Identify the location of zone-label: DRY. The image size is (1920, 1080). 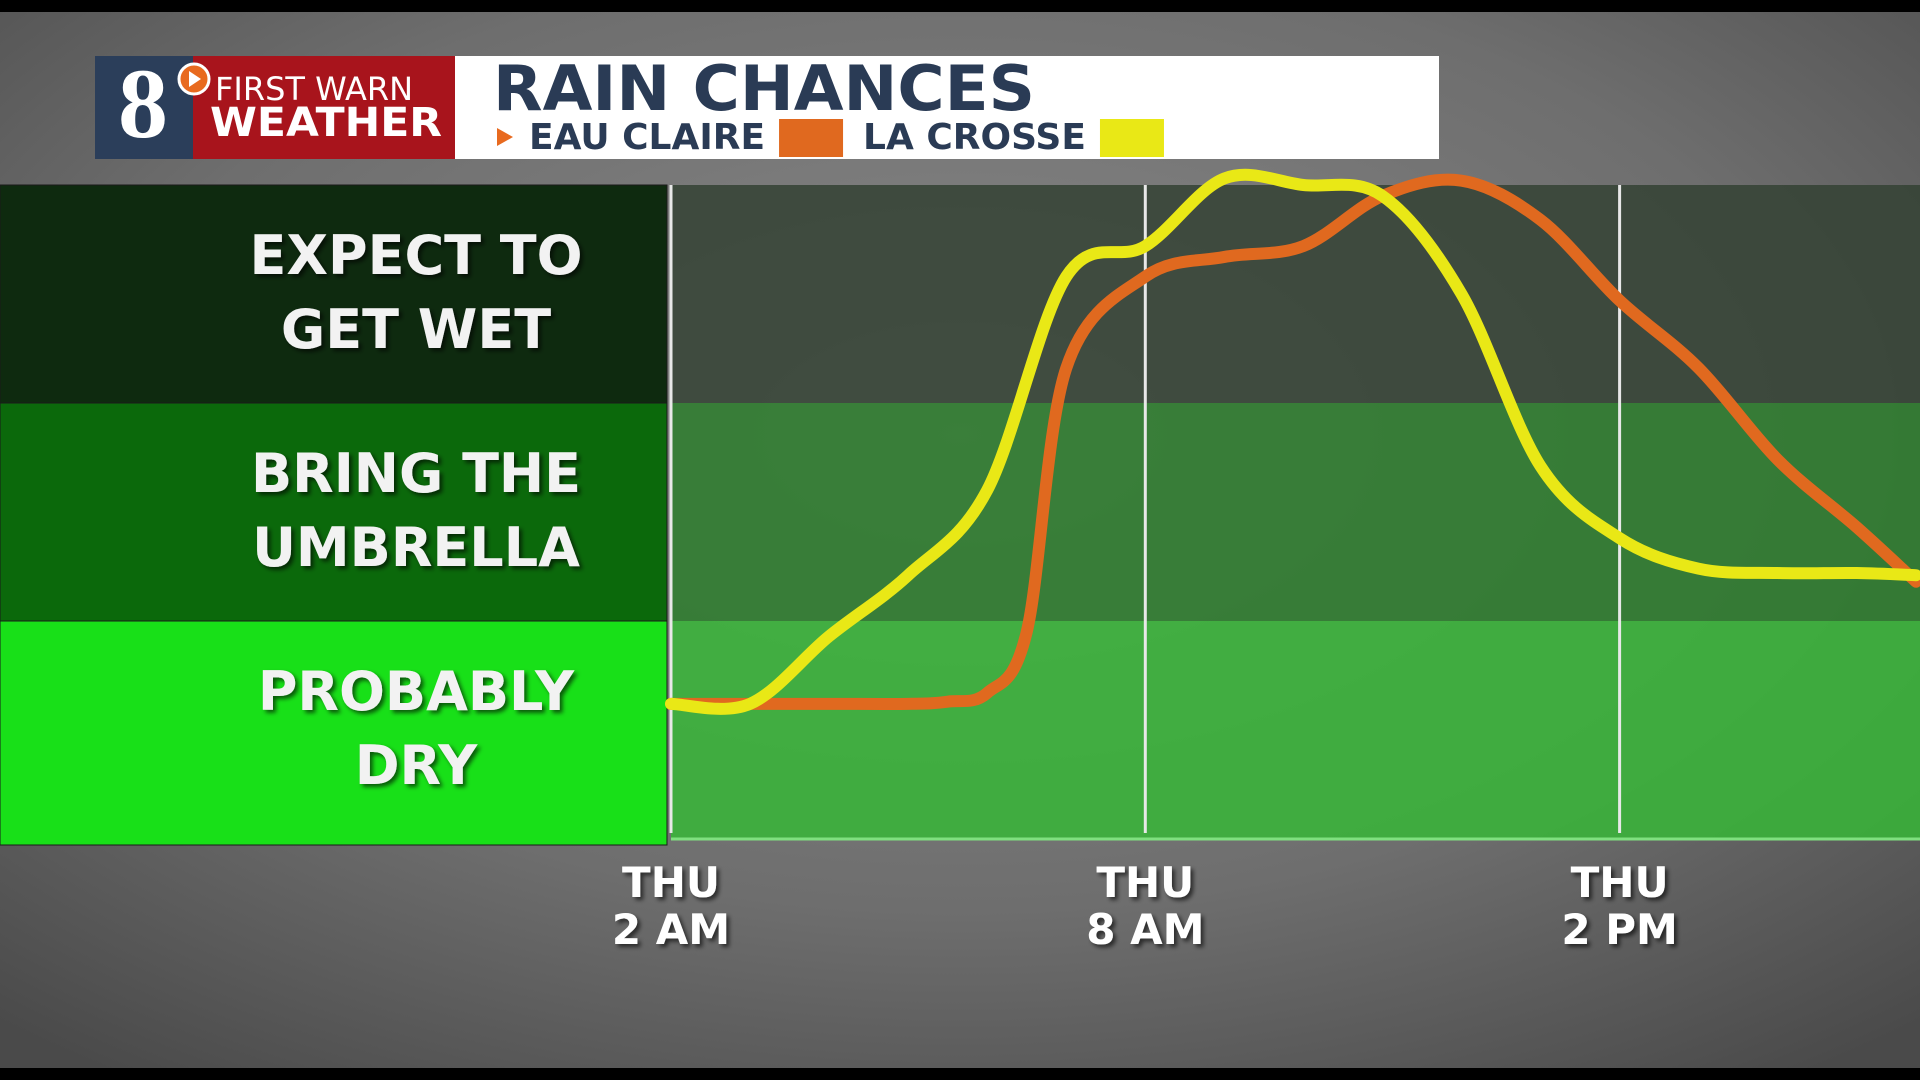
(416, 765).